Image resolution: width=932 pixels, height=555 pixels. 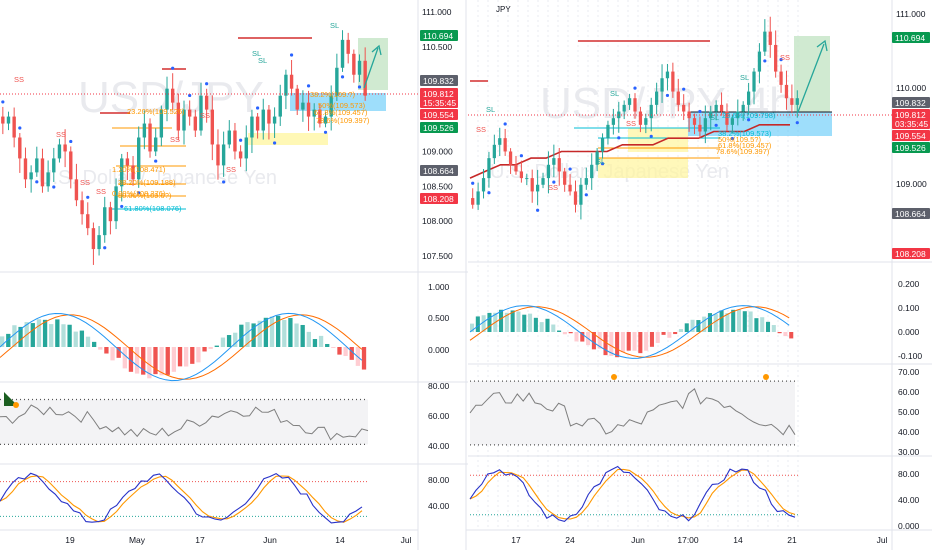 I want to click on right-stoch-tick: 0.000, so click(x=909, y=526).